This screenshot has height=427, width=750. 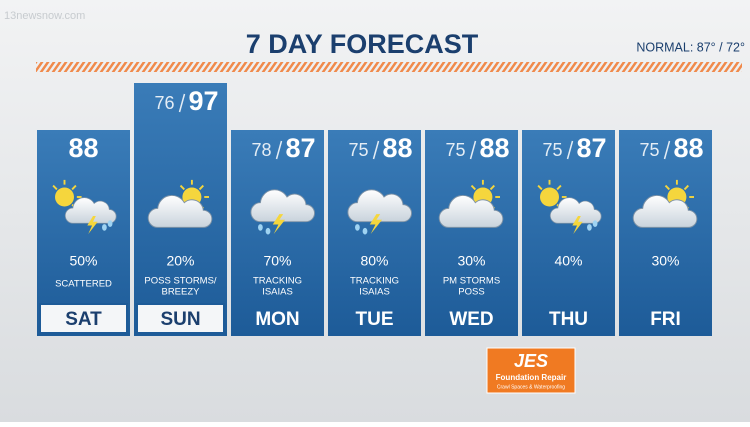 What do you see at coordinates (471, 319) in the screenshot?
I see `day-label: WED` at bounding box center [471, 319].